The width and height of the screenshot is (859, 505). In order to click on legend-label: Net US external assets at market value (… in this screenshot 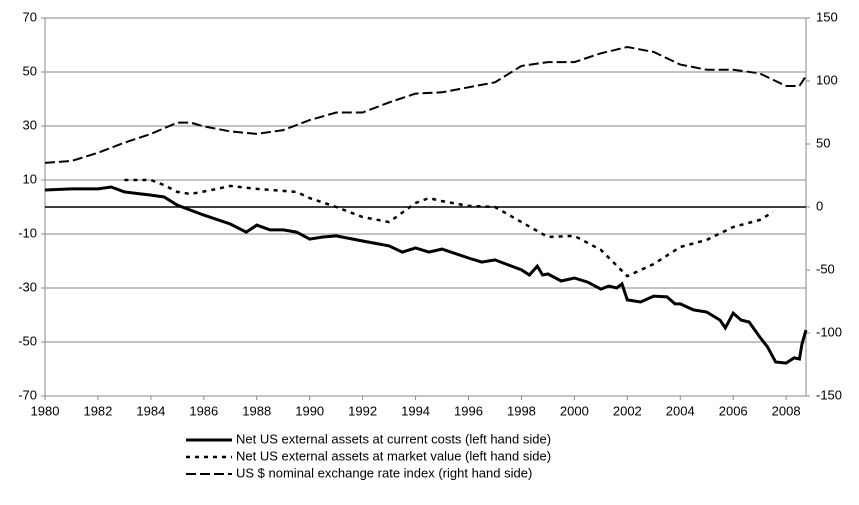, I will do `click(393, 455)`.